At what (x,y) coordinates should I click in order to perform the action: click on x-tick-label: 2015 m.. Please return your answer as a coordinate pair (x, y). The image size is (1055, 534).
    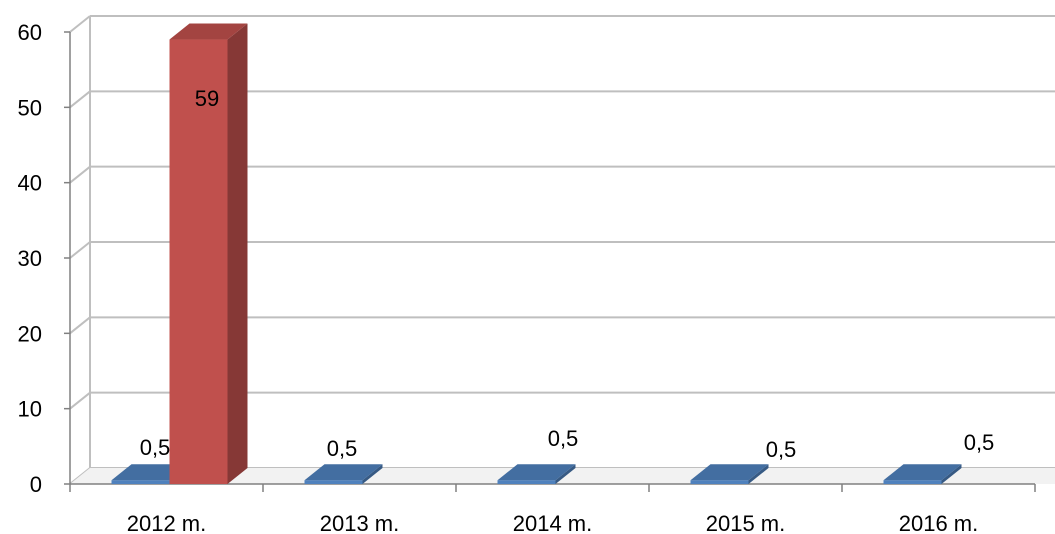
    Looking at the image, I should click on (746, 522).